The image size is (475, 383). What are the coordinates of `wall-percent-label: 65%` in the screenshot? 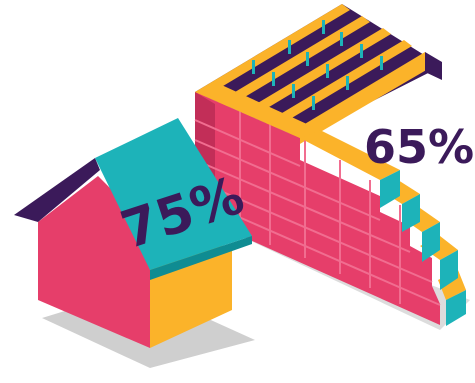 It's located at (419, 147).